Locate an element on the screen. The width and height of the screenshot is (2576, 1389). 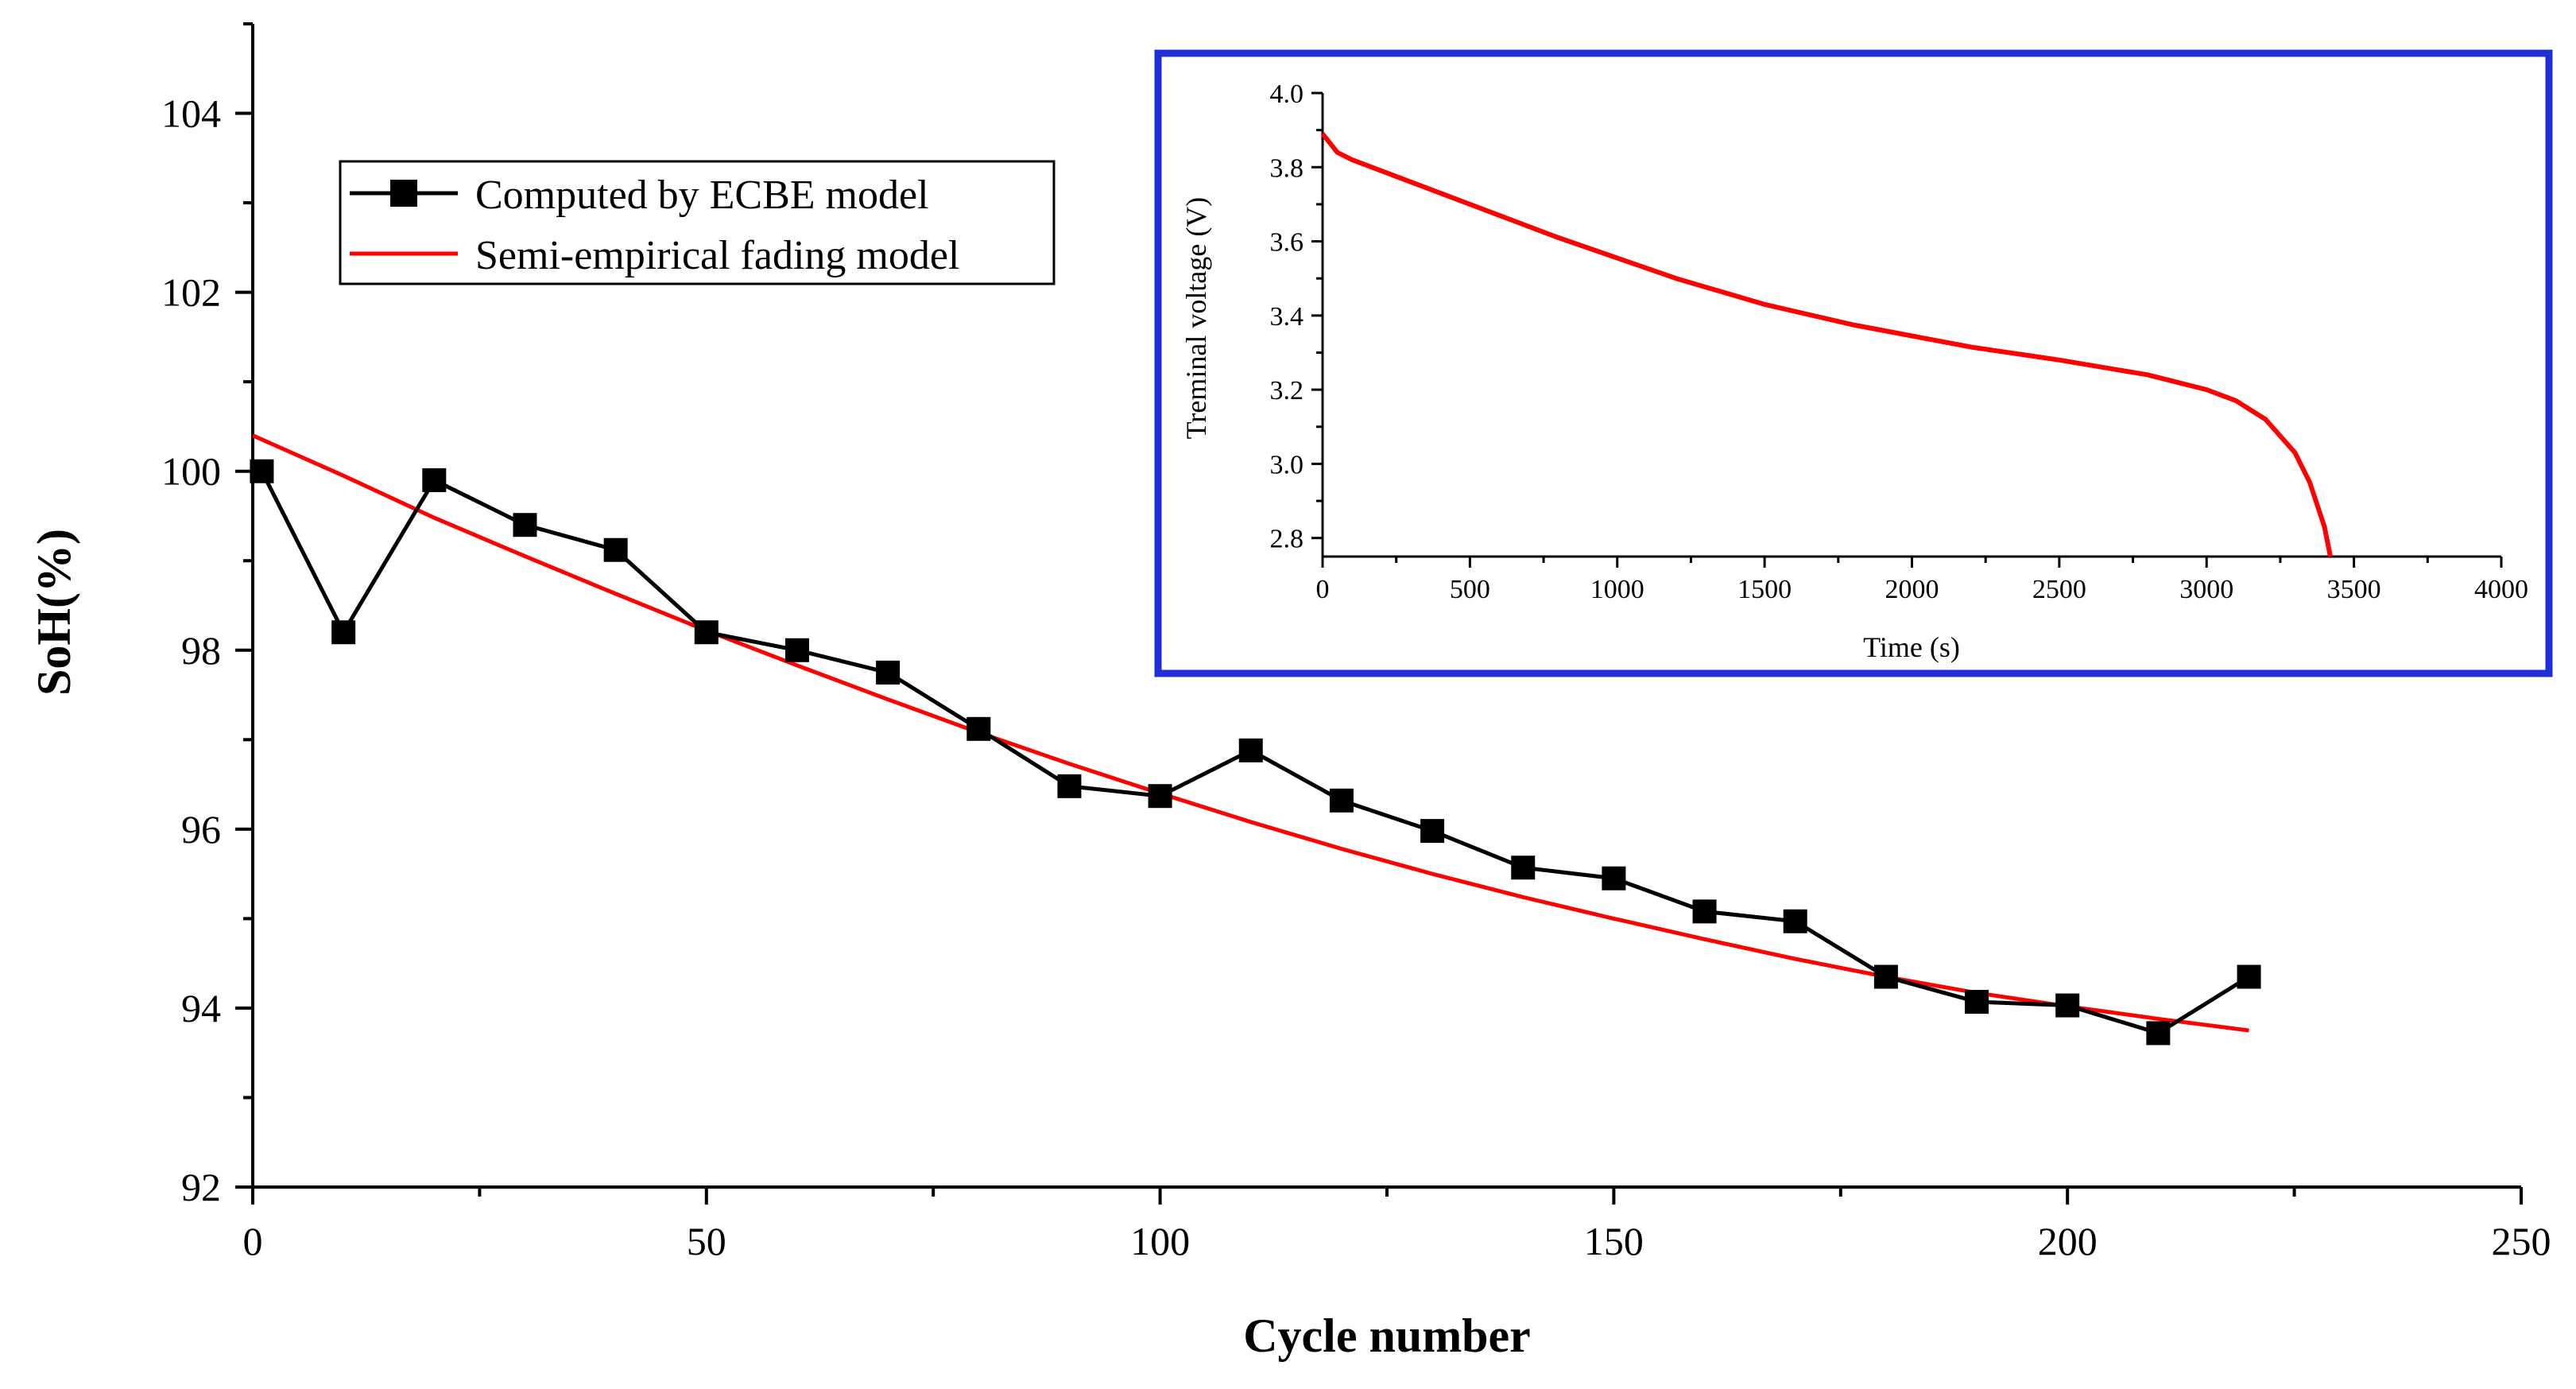
inset-x-tick-label: 2000 is located at coordinates (1912, 589).